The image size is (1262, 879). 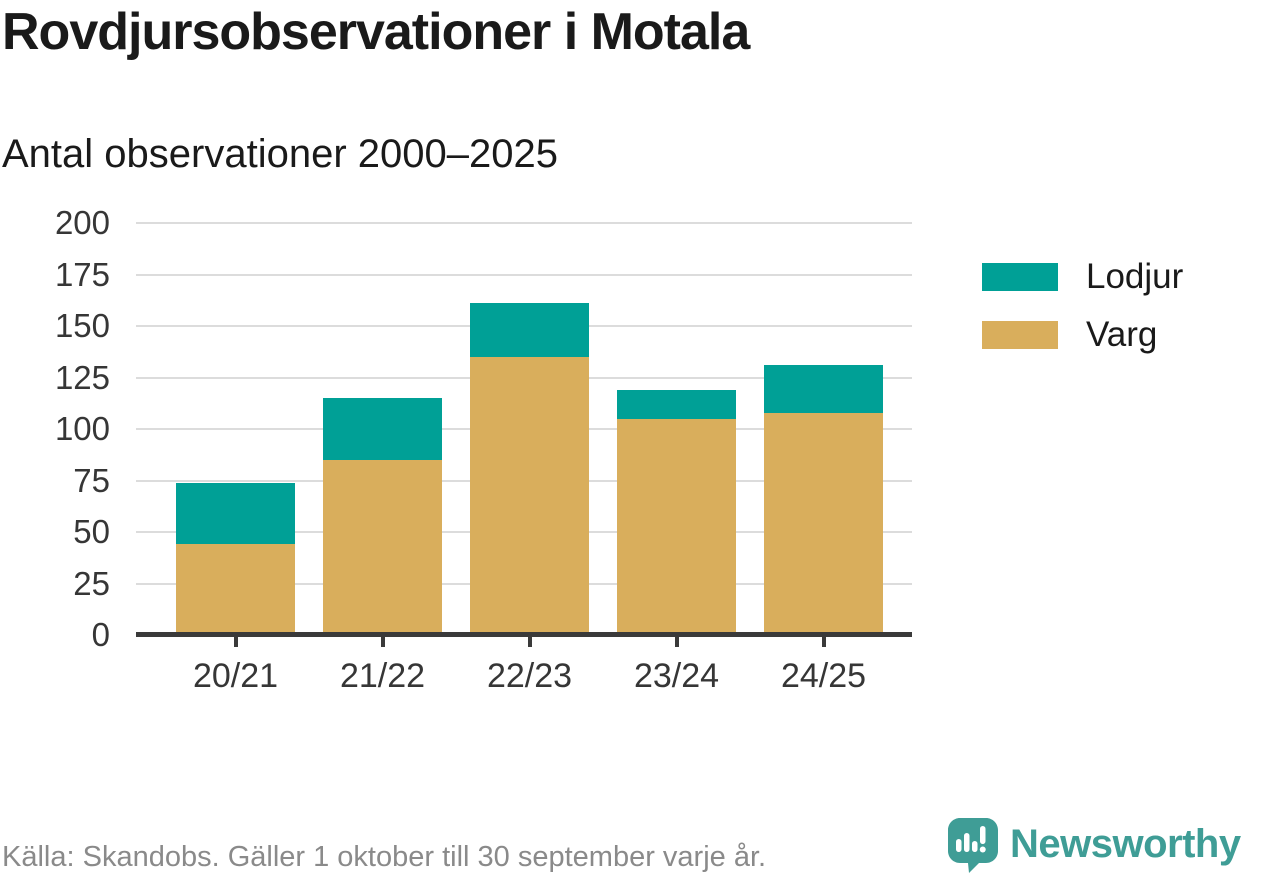 I want to click on y-axis-tick-label: 125, so click(x=82, y=377).